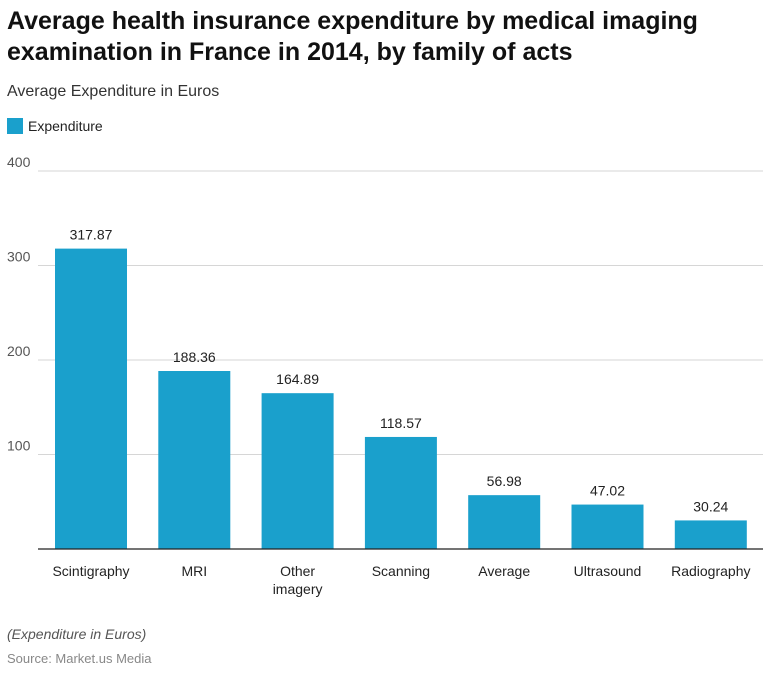 The image size is (767, 674). I want to click on y-tick-label: 300, so click(19, 257).